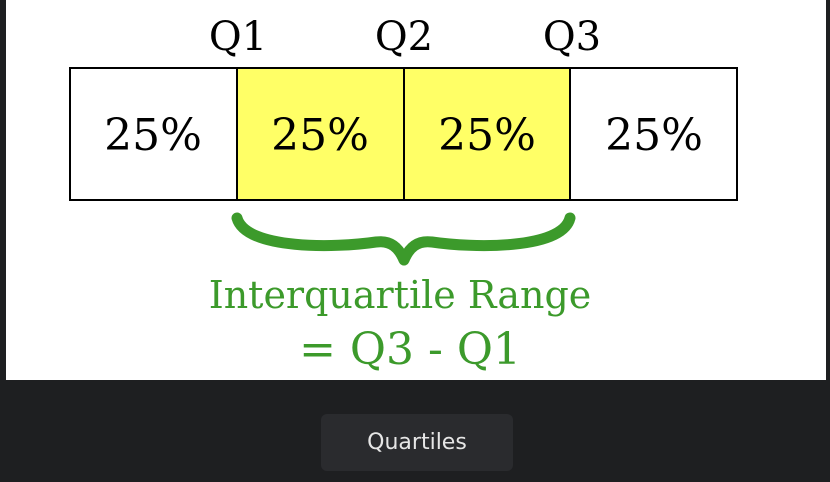 The height and width of the screenshot is (482, 830). Describe the element at coordinates (572, 37) in the screenshot. I see `q3-label: Q3` at that location.